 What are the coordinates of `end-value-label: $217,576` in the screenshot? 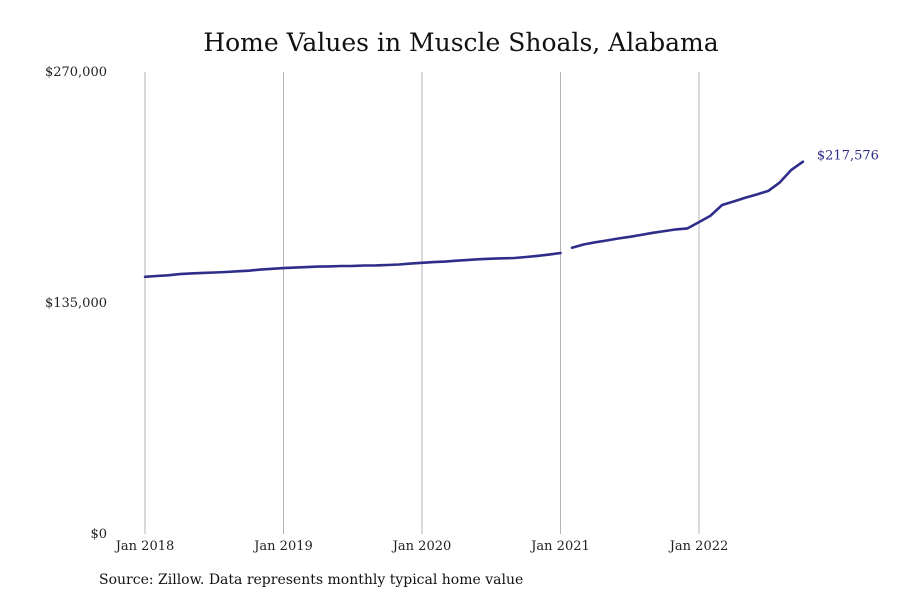 It's located at (848, 156).